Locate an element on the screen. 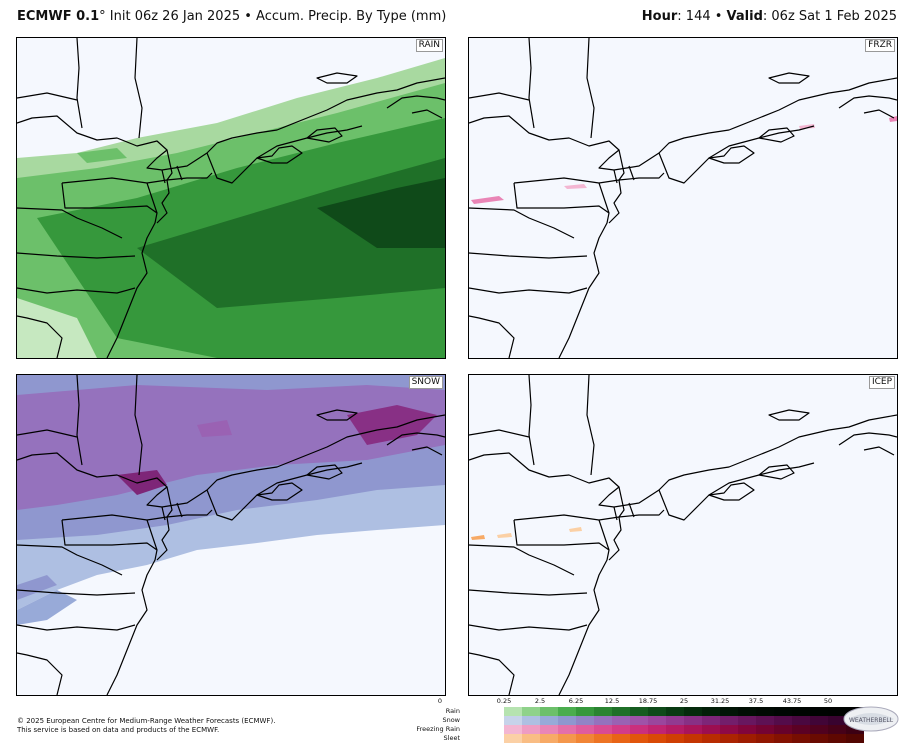 The height and width of the screenshot is (750, 914). legend-ticks: 0 0.25 2.5 6.25 12.5 18.75 25 31.25 37.5 43.75 50 is located at coordinates (639, 702).